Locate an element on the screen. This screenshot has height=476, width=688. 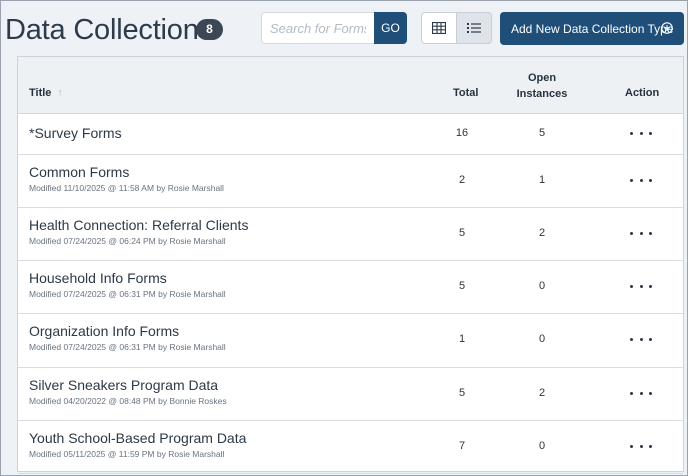
page-title: Data Collection is located at coordinates (102, 30).